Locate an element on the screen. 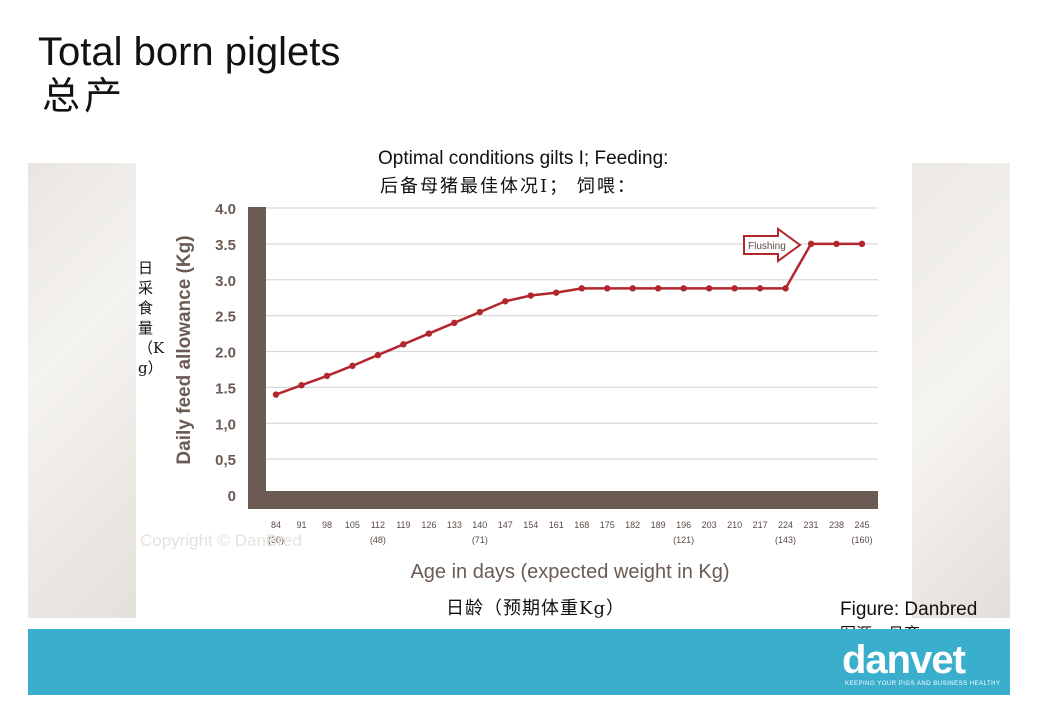 The image size is (1040, 720). x-tick-label: 140 is located at coordinates (479, 525).